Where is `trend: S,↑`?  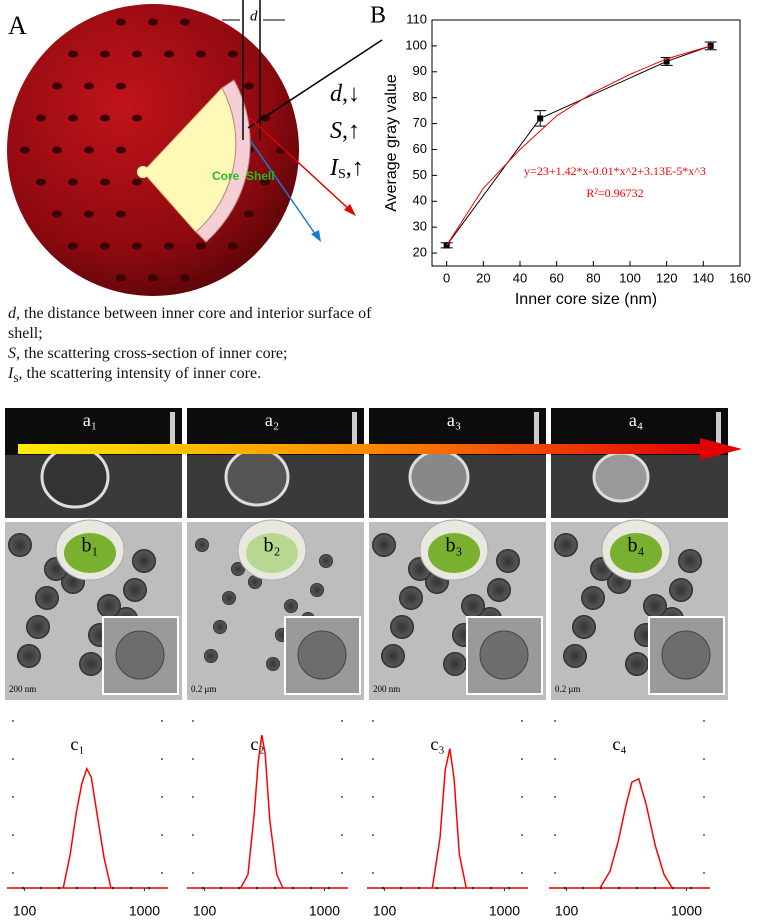
trend: S,↑ is located at coordinates (345, 131).